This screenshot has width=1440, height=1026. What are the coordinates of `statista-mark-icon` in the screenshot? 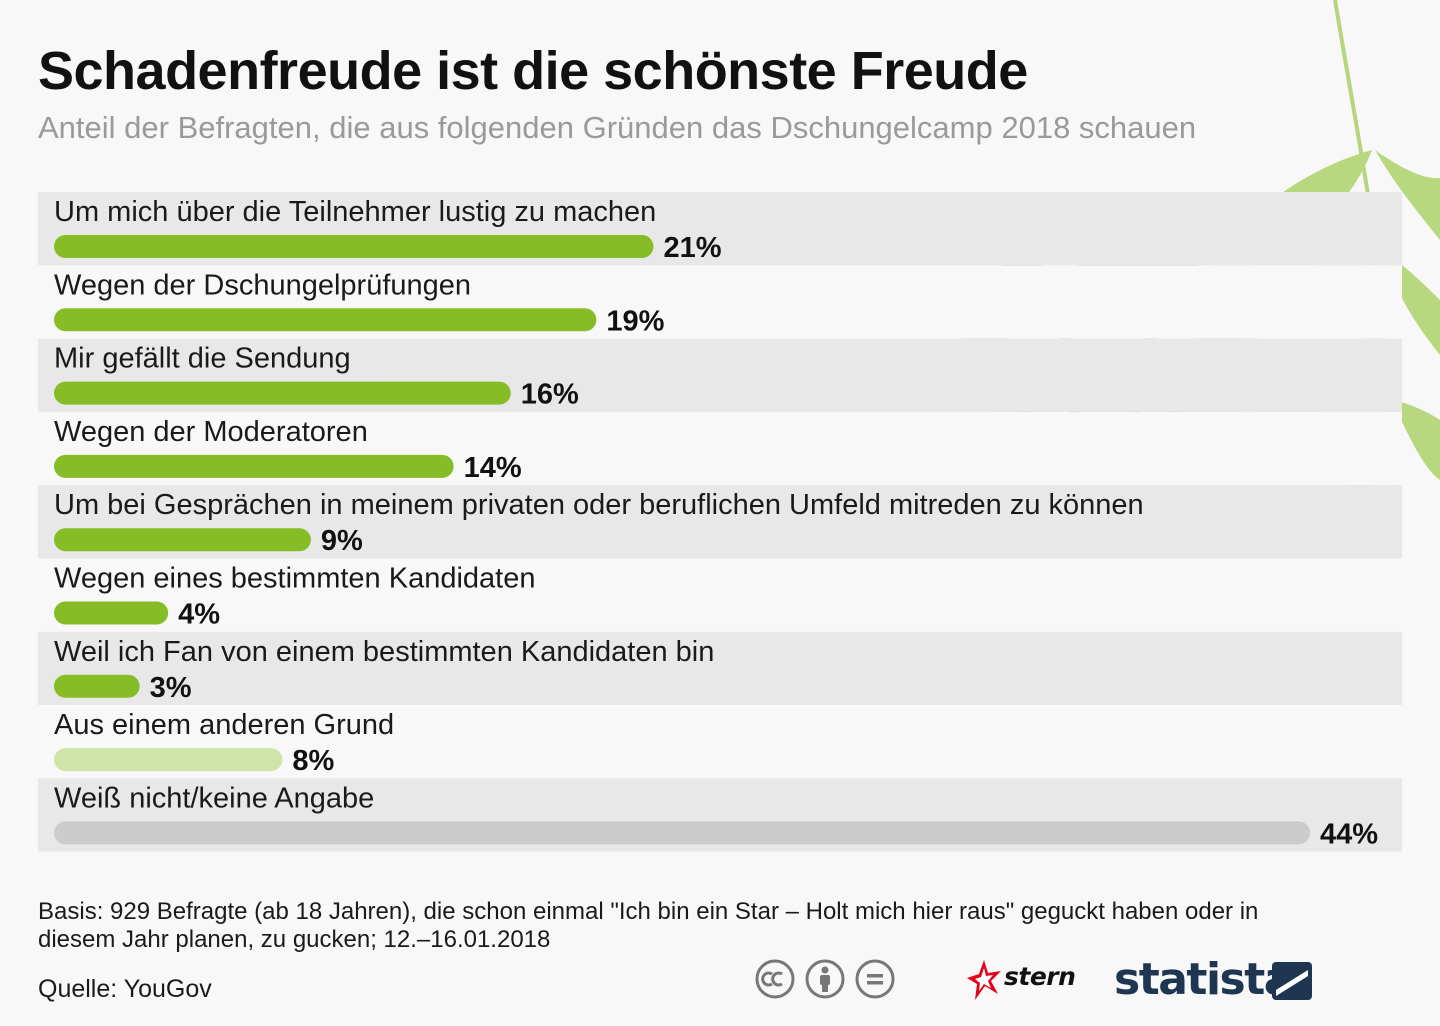 It's located at (1292, 981).